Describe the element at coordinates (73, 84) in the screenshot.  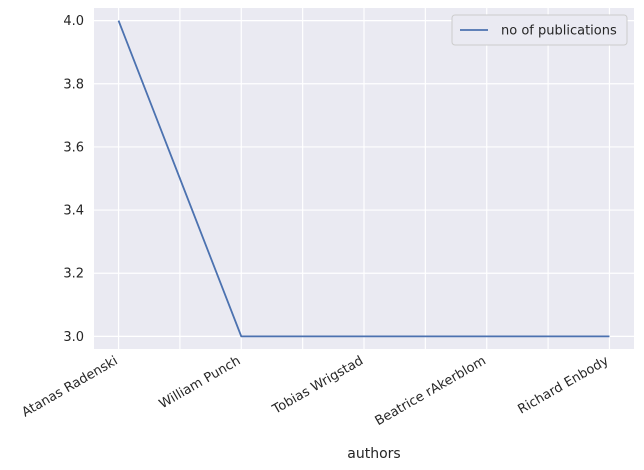
I see `y-tick-label: 3.8` at that location.